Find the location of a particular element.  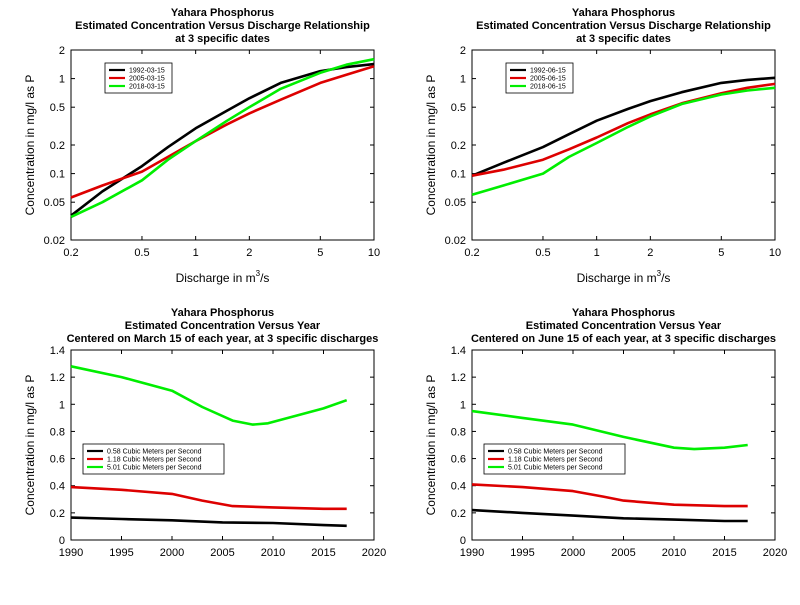

legend-entry: 2005-03-15 is located at coordinates (147, 79).